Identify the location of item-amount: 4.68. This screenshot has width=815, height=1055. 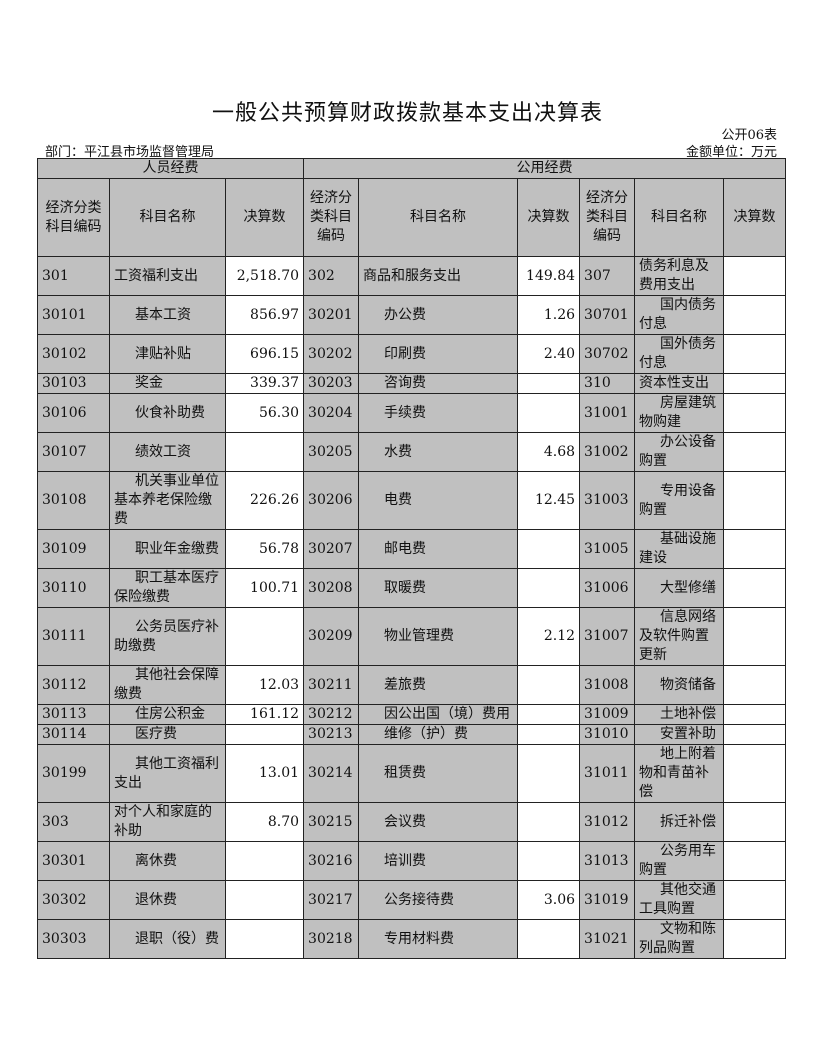
(549, 452).